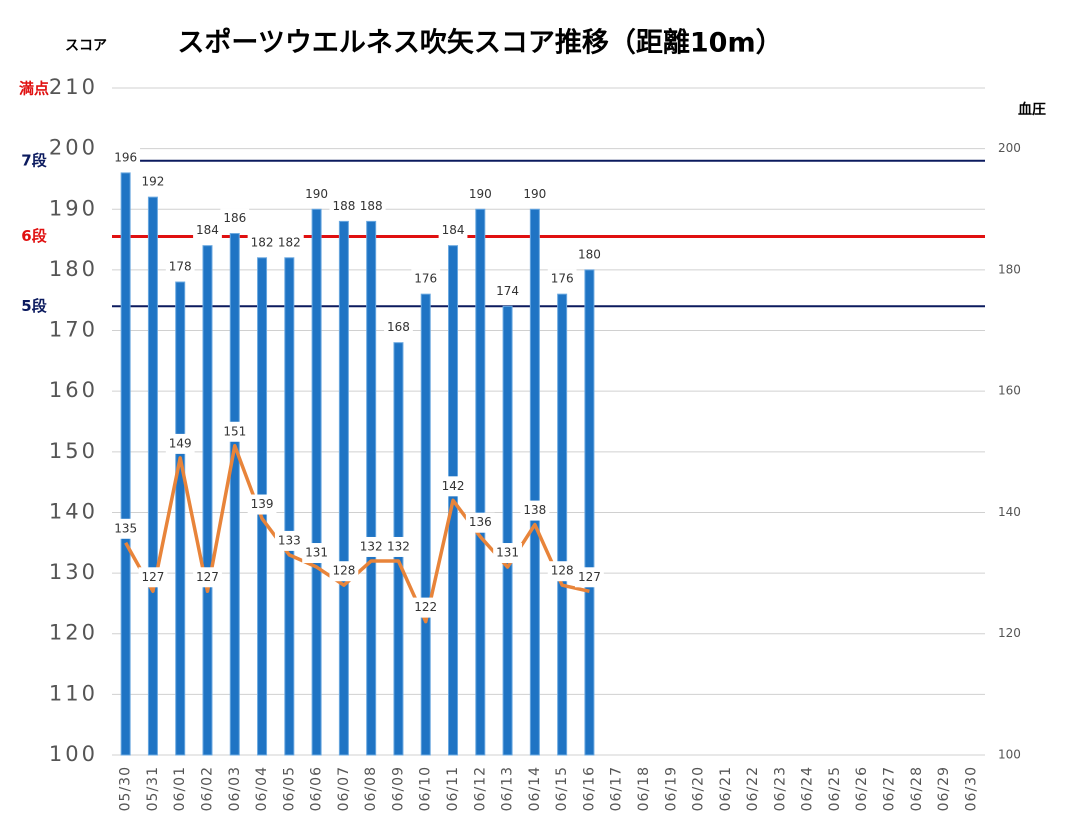  I want to click on x-tick-label: 06/10, so click(426, 788).